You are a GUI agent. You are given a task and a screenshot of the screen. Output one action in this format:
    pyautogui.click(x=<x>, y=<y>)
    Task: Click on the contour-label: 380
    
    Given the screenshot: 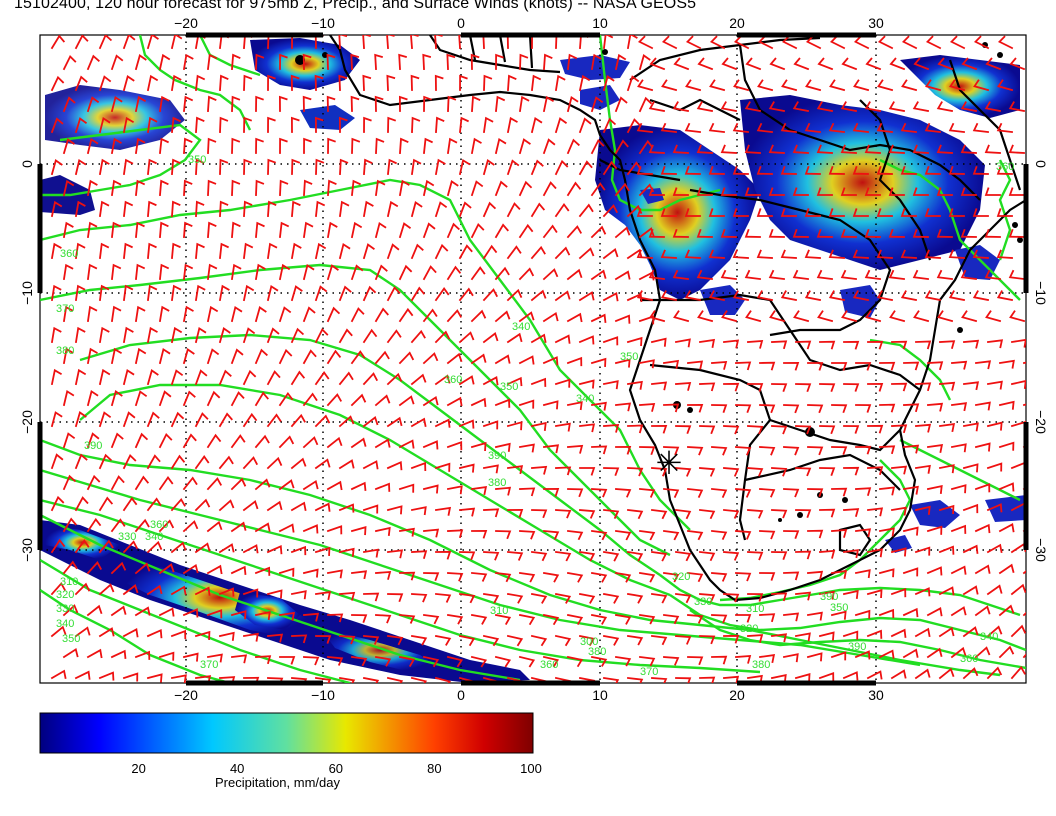 What is the action you would take?
    pyautogui.click(x=497, y=483)
    